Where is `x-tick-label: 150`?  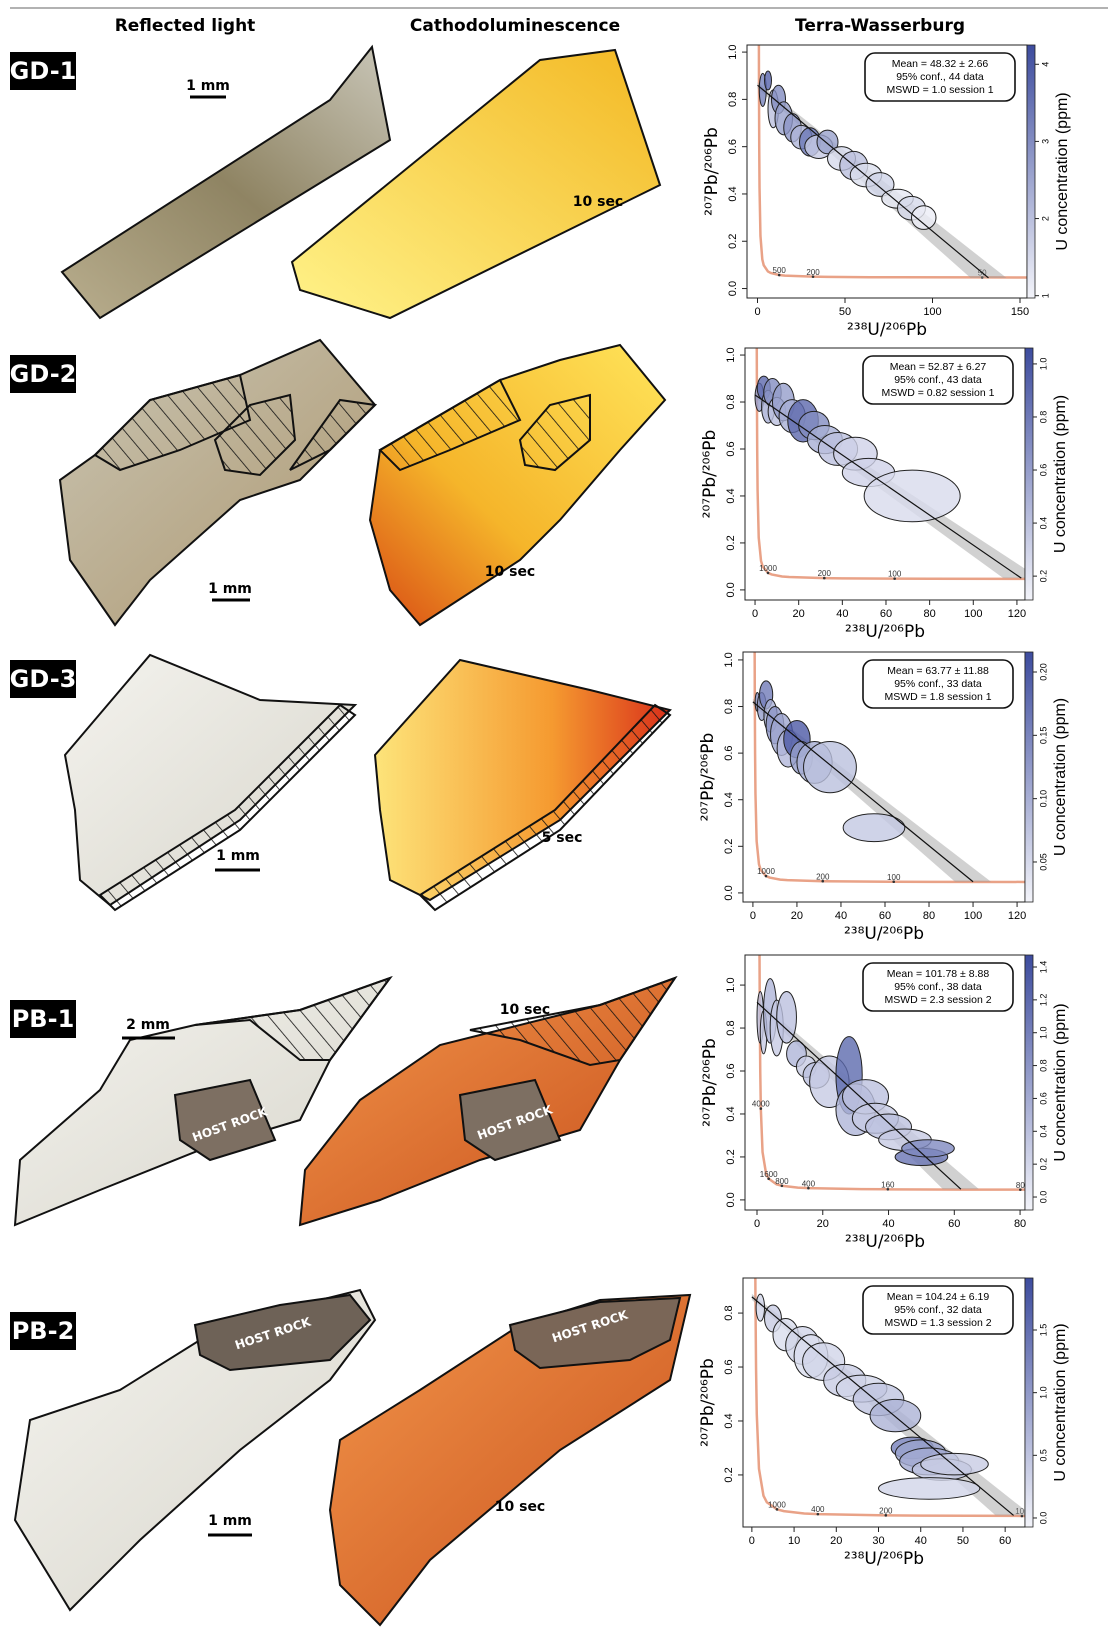
x-tick-label: 150 is located at coordinates (1020, 312).